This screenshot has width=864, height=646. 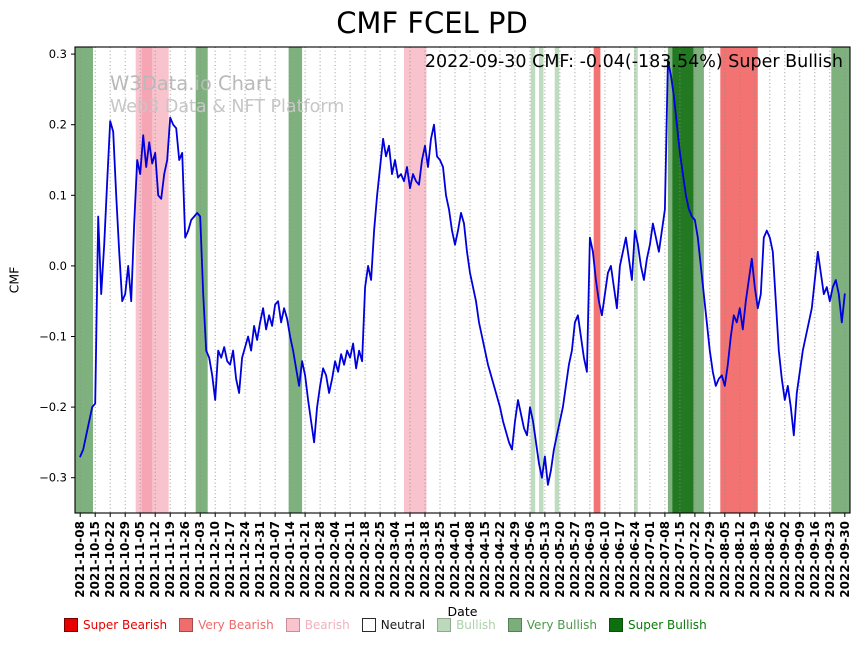 What do you see at coordinates (432, 23) in the screenshot?
I see `chart-title: CMF FCEL PD` at bounding box center [432, 23].